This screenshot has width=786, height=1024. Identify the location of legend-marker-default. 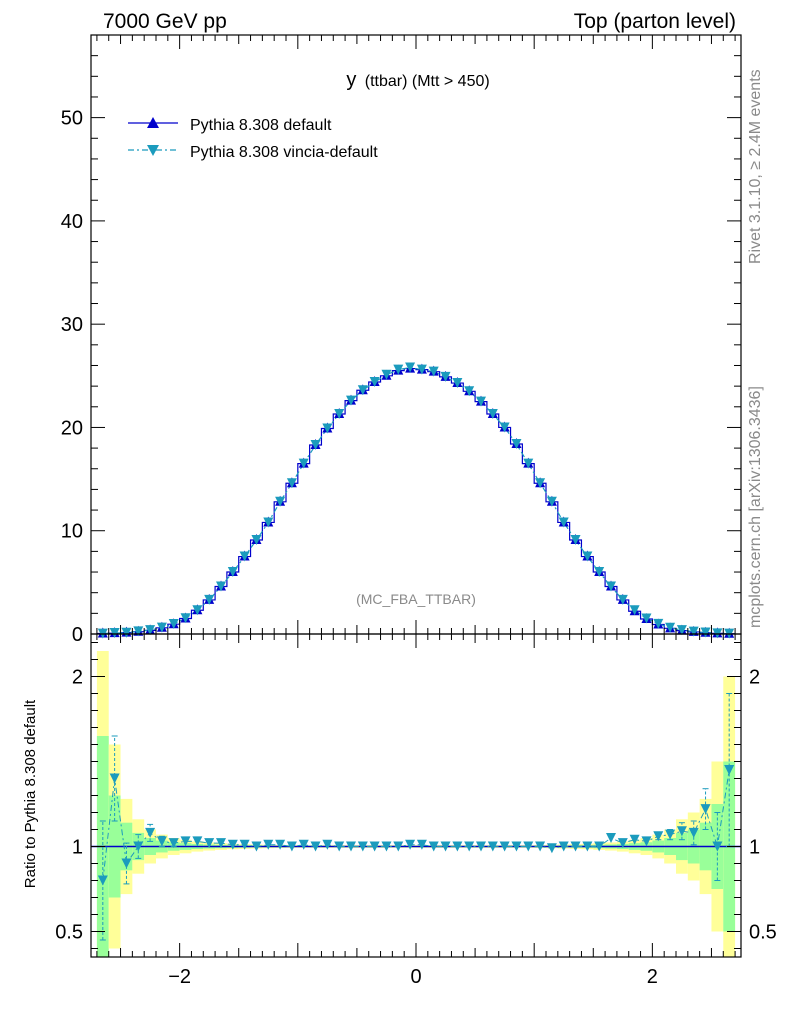
(153, 122).